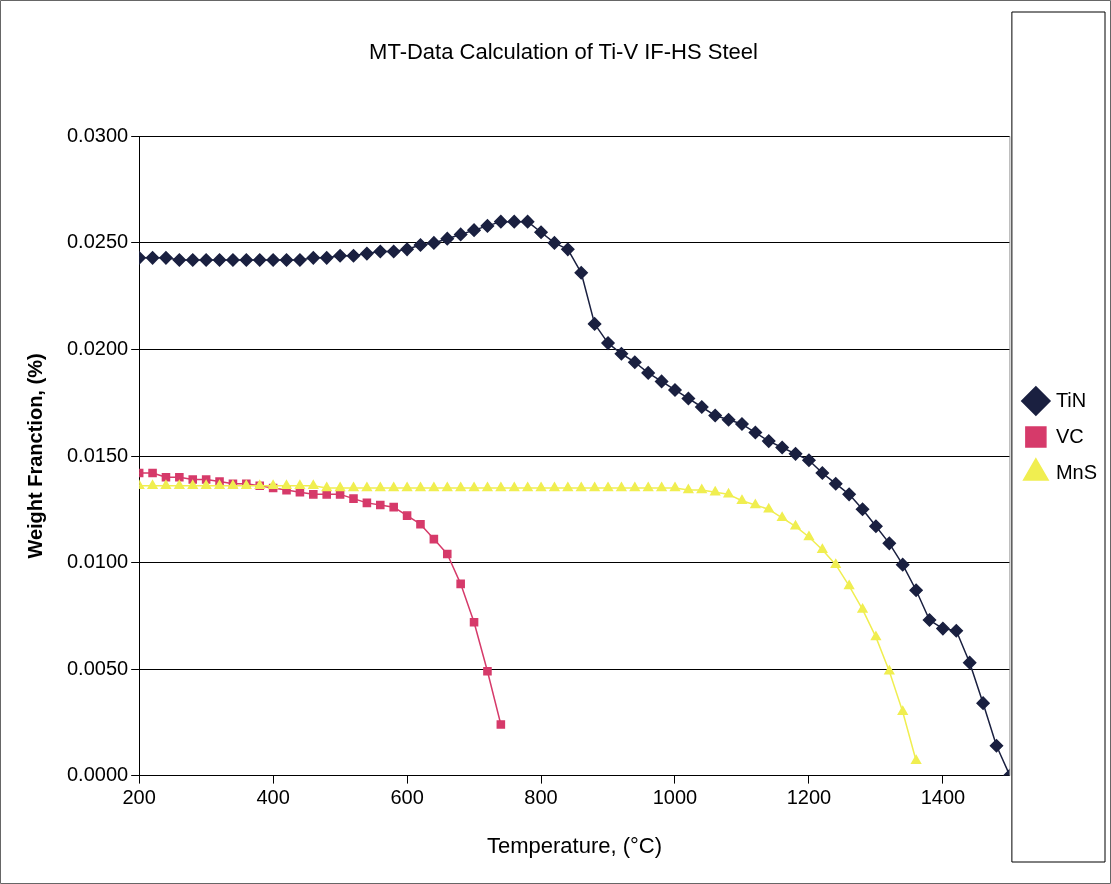 This screenshot has width=1111, height=884. What do you see at coordinates (1069, 435) in the screenshot?
I see `legend-label: VC` at bounding box center [1069, 435].